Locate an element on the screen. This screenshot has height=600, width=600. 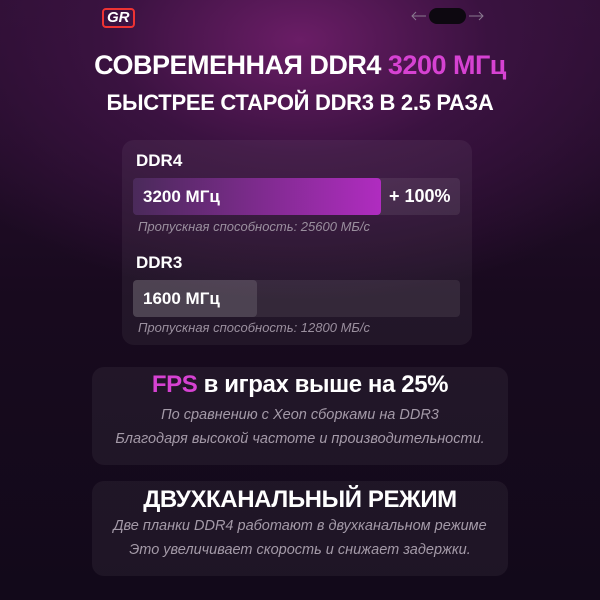
memory-name: DDR3 is located at coordinates (159, 262).